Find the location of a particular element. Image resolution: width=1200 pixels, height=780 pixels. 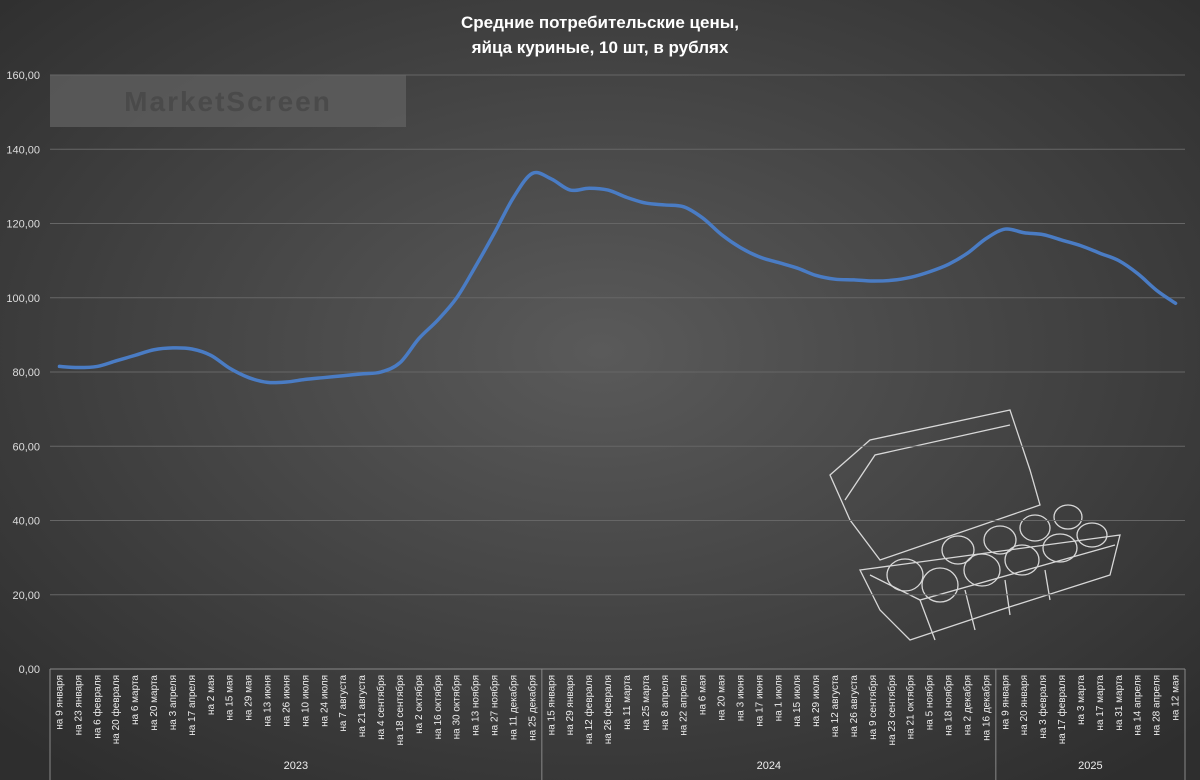

x-tick-label: на 30 октября is located at coordinates (457, 707).